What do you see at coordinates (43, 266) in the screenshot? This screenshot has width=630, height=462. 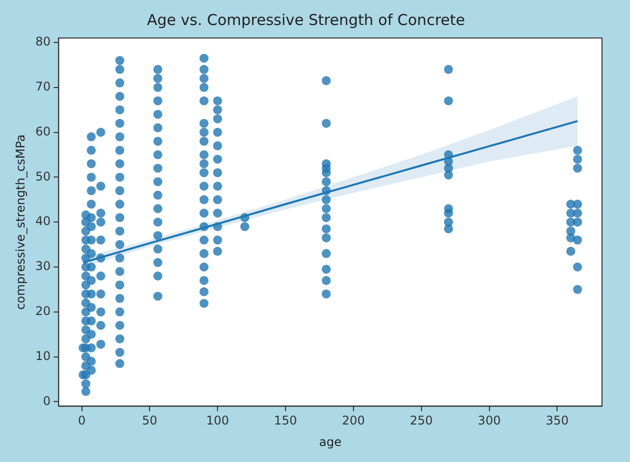 I see `y-tick-label: 30` at bounding box center [43, 266].